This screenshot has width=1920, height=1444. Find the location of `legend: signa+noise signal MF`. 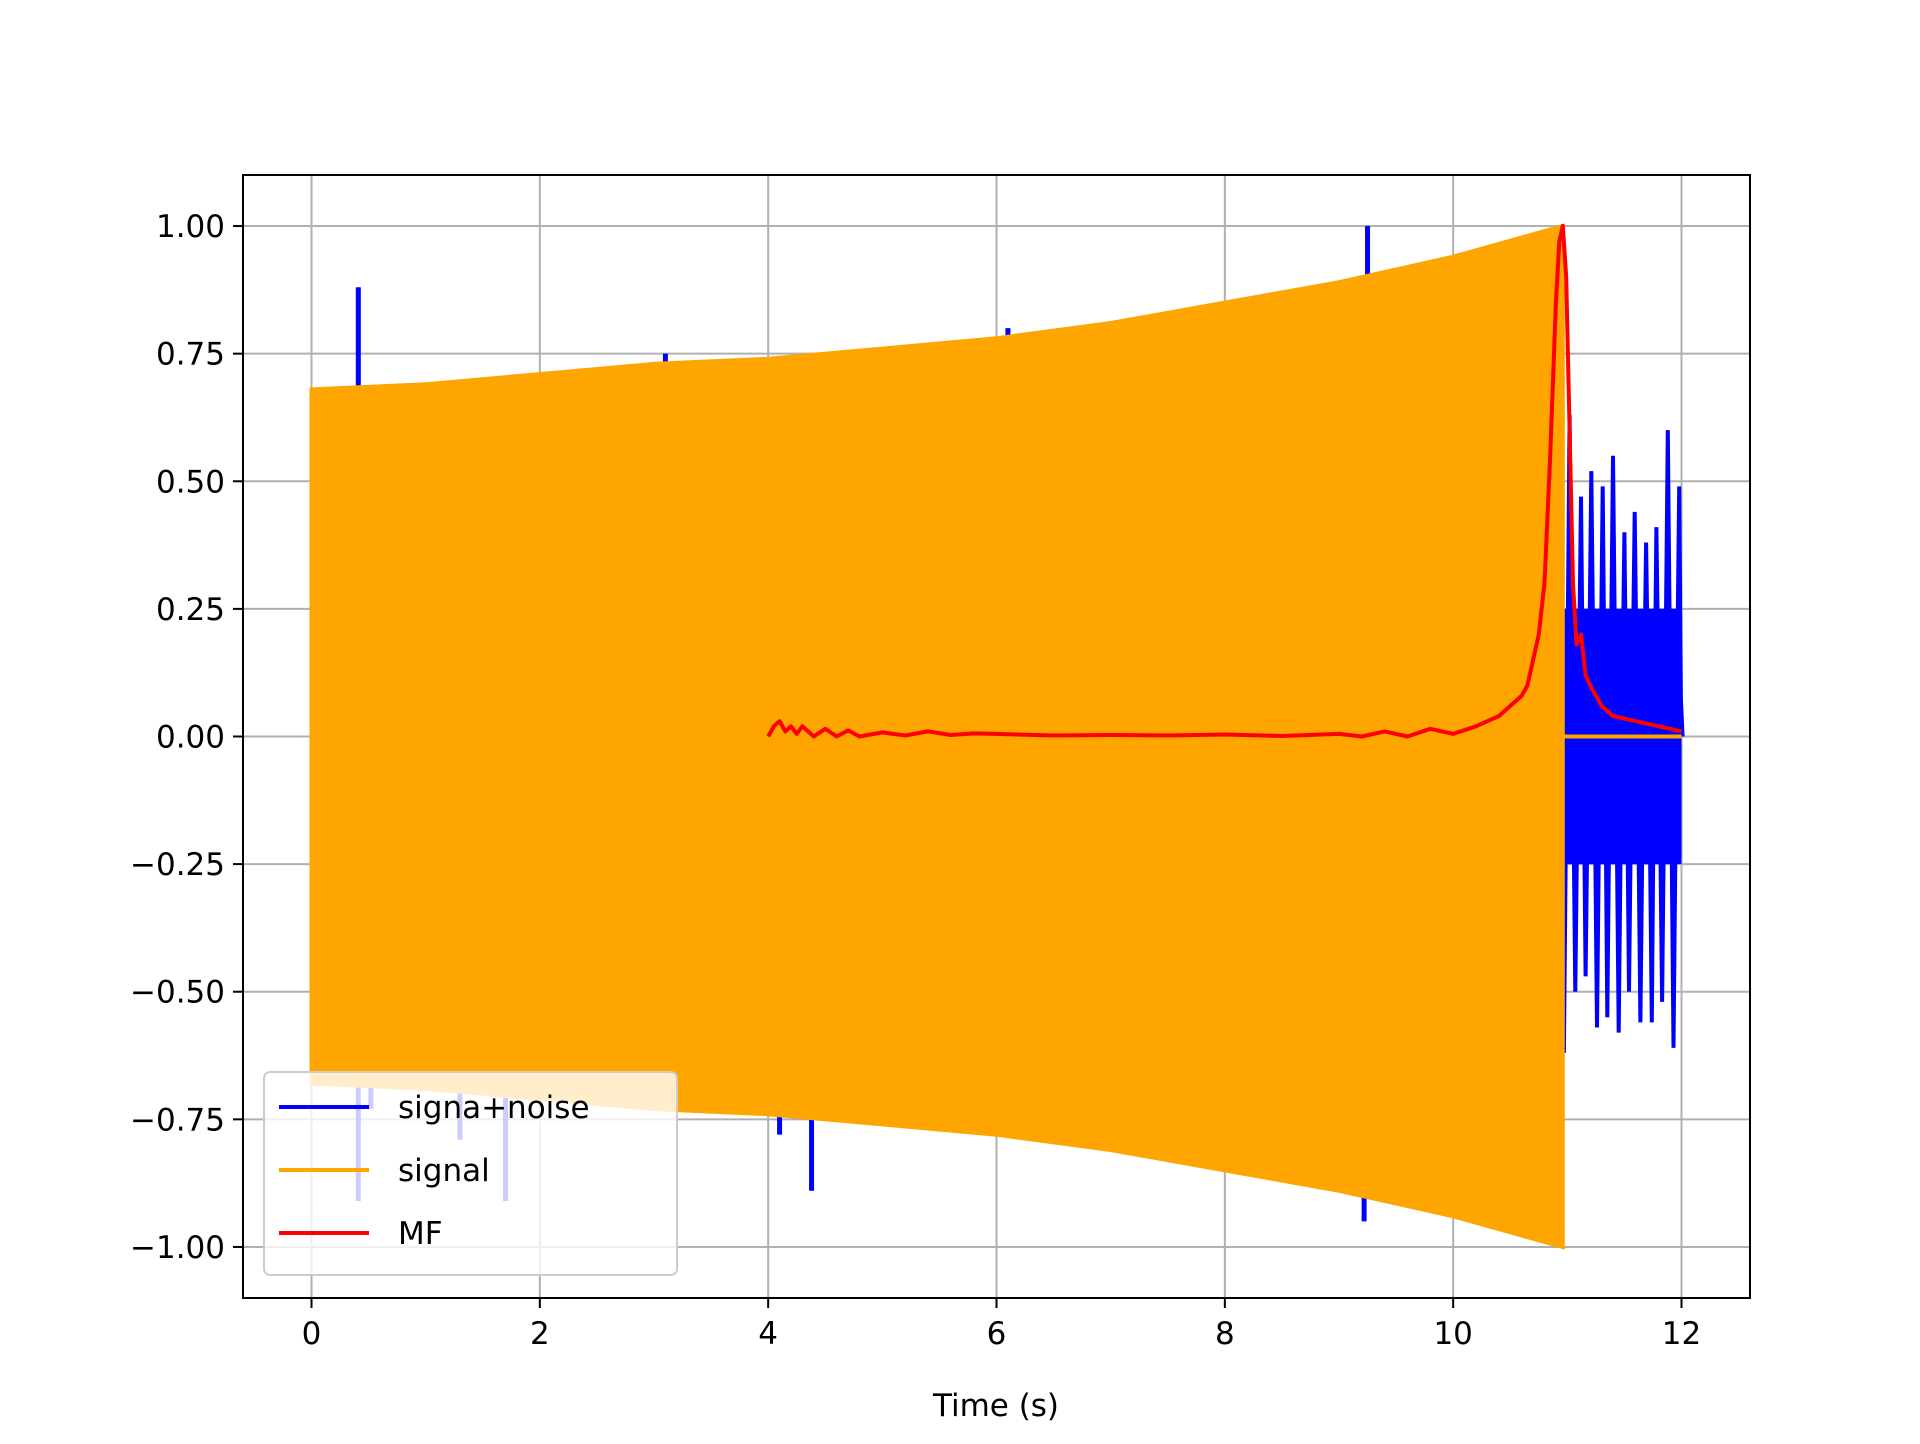

legend: signa+noise signal MF is located at coordinates (470, 1173).